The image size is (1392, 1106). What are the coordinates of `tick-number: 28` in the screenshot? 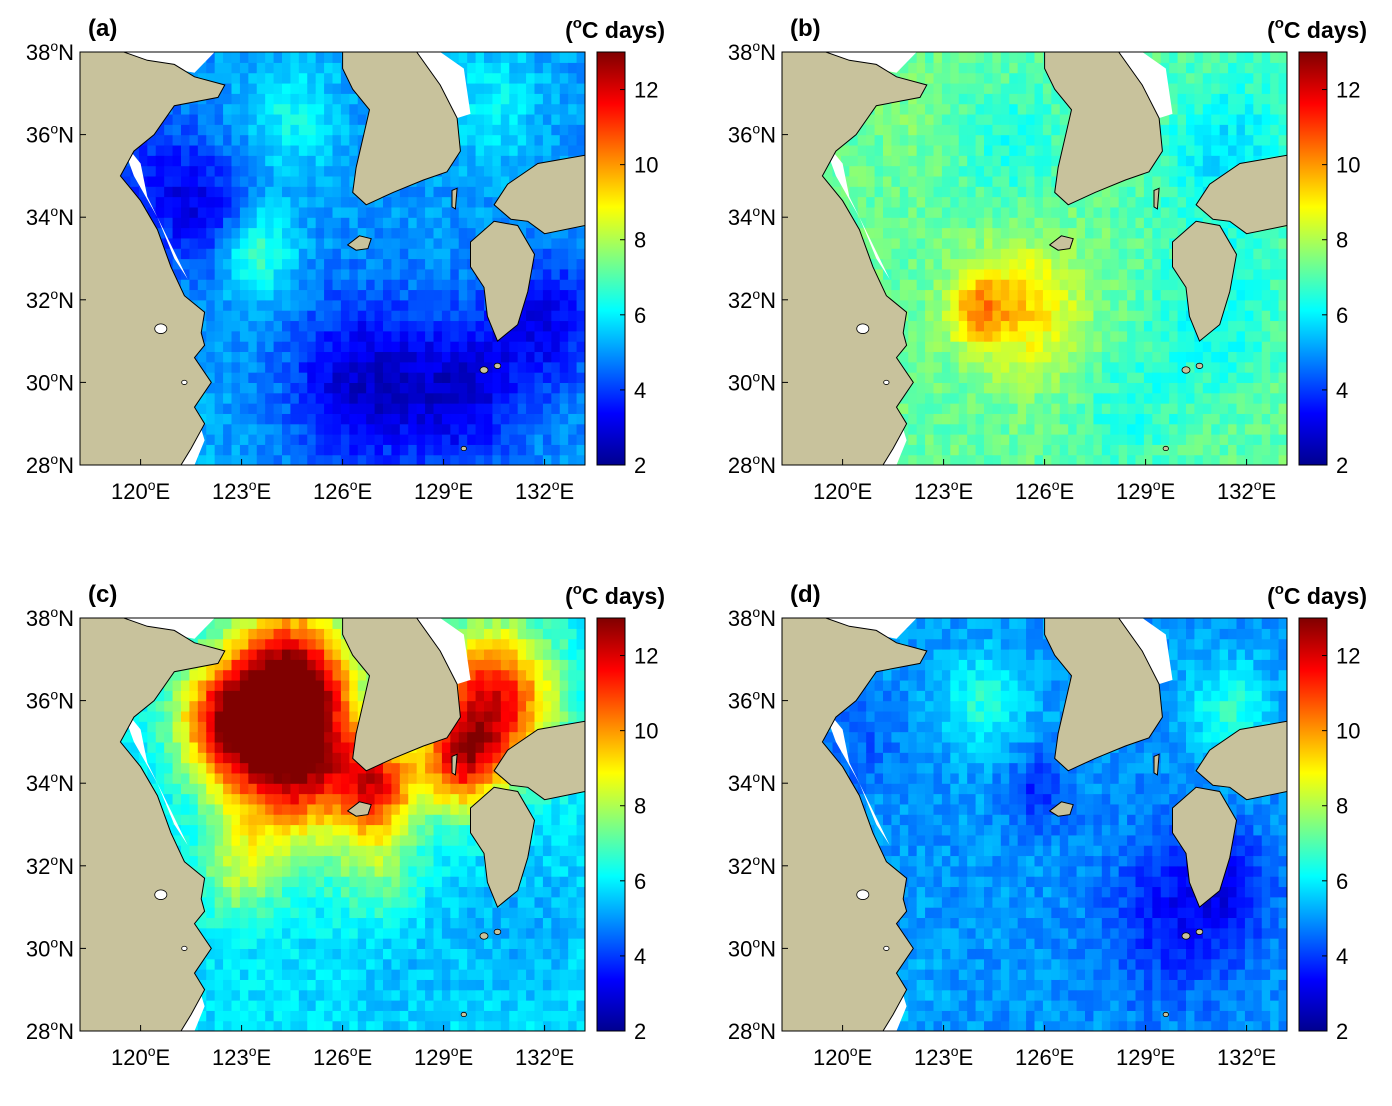 It's located at (38, 465).